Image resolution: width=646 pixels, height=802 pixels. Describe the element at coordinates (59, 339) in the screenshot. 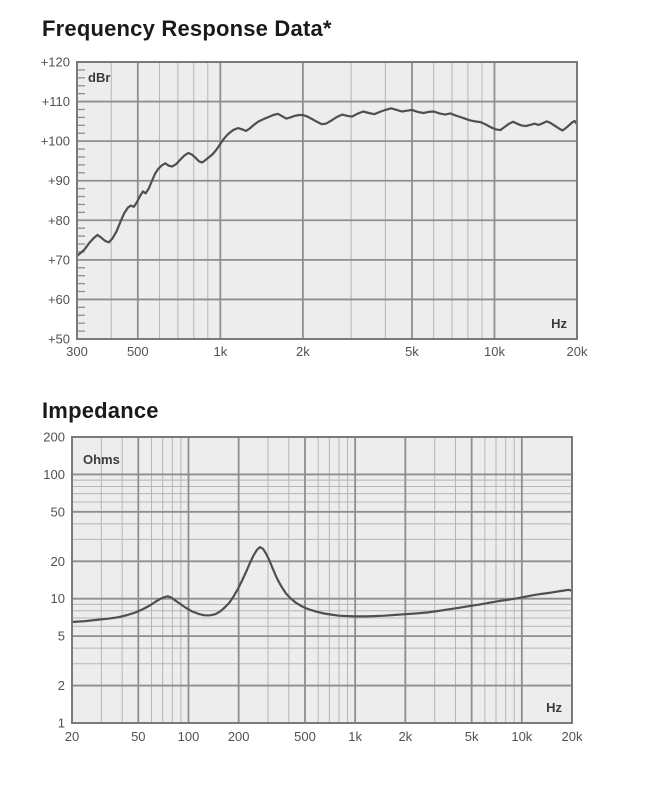

I see `svg-text: +50` at that location.